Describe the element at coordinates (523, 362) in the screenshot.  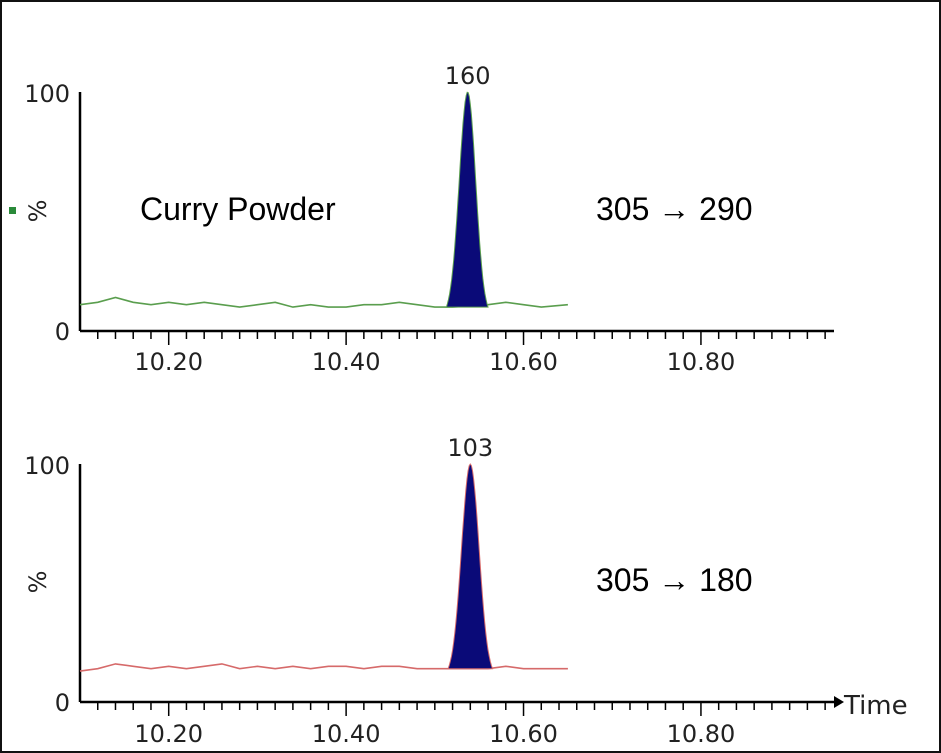
I see `panel-1-x-tick-label: 10.60` at that location.